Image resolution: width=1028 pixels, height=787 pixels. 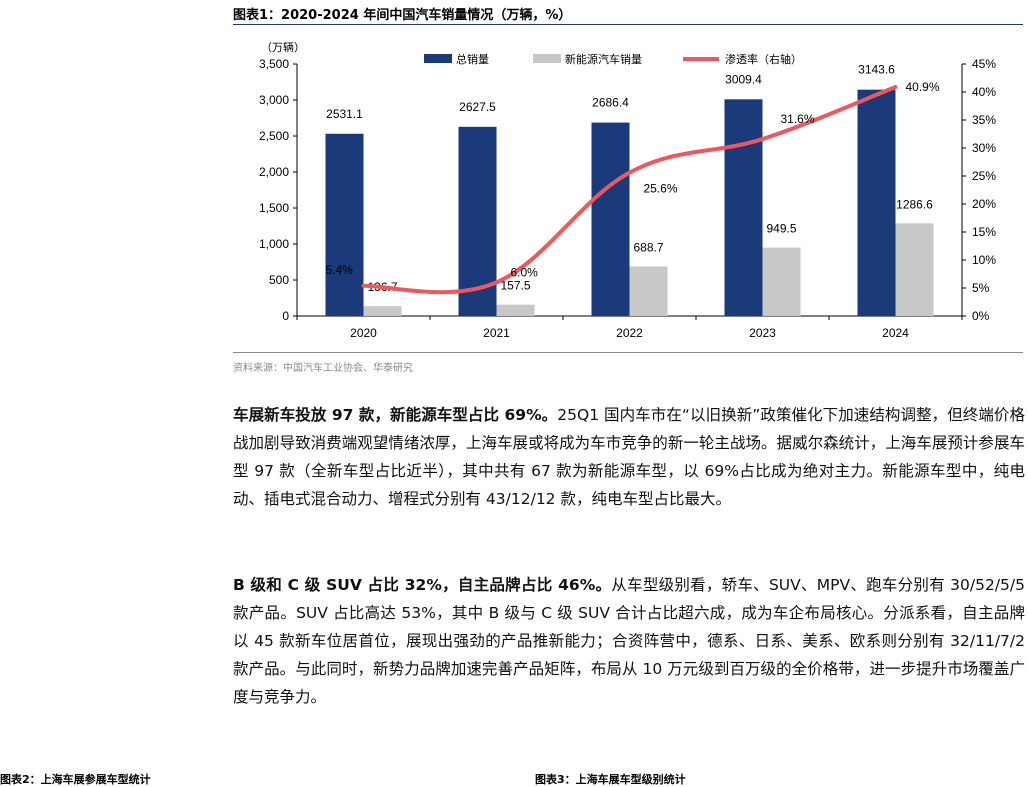 I want to click on y-left-unit-label: （万辆）, so click(x=283, y=47).